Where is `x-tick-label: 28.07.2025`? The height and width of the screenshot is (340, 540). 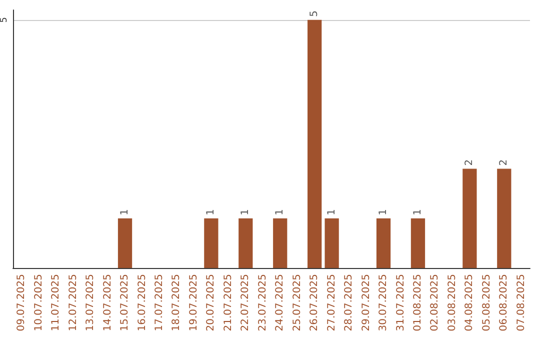 x-tick-label: 28.07.2025 is located at coordinates (349, 303).